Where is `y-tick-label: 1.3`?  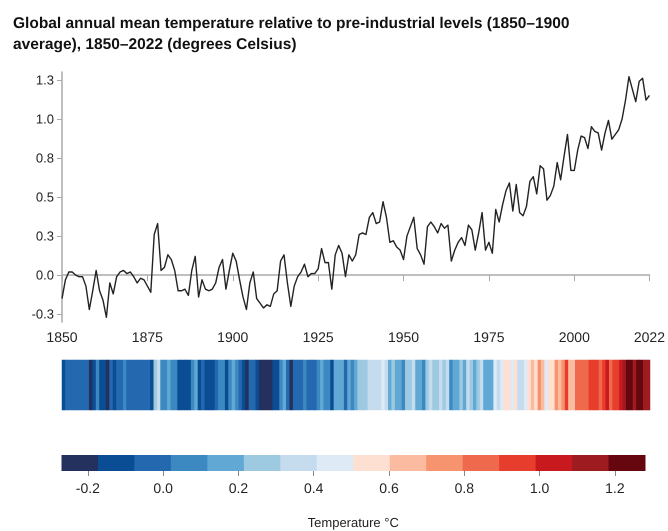 y-tick-label: 1.3 is located at coordinates (45, 80).